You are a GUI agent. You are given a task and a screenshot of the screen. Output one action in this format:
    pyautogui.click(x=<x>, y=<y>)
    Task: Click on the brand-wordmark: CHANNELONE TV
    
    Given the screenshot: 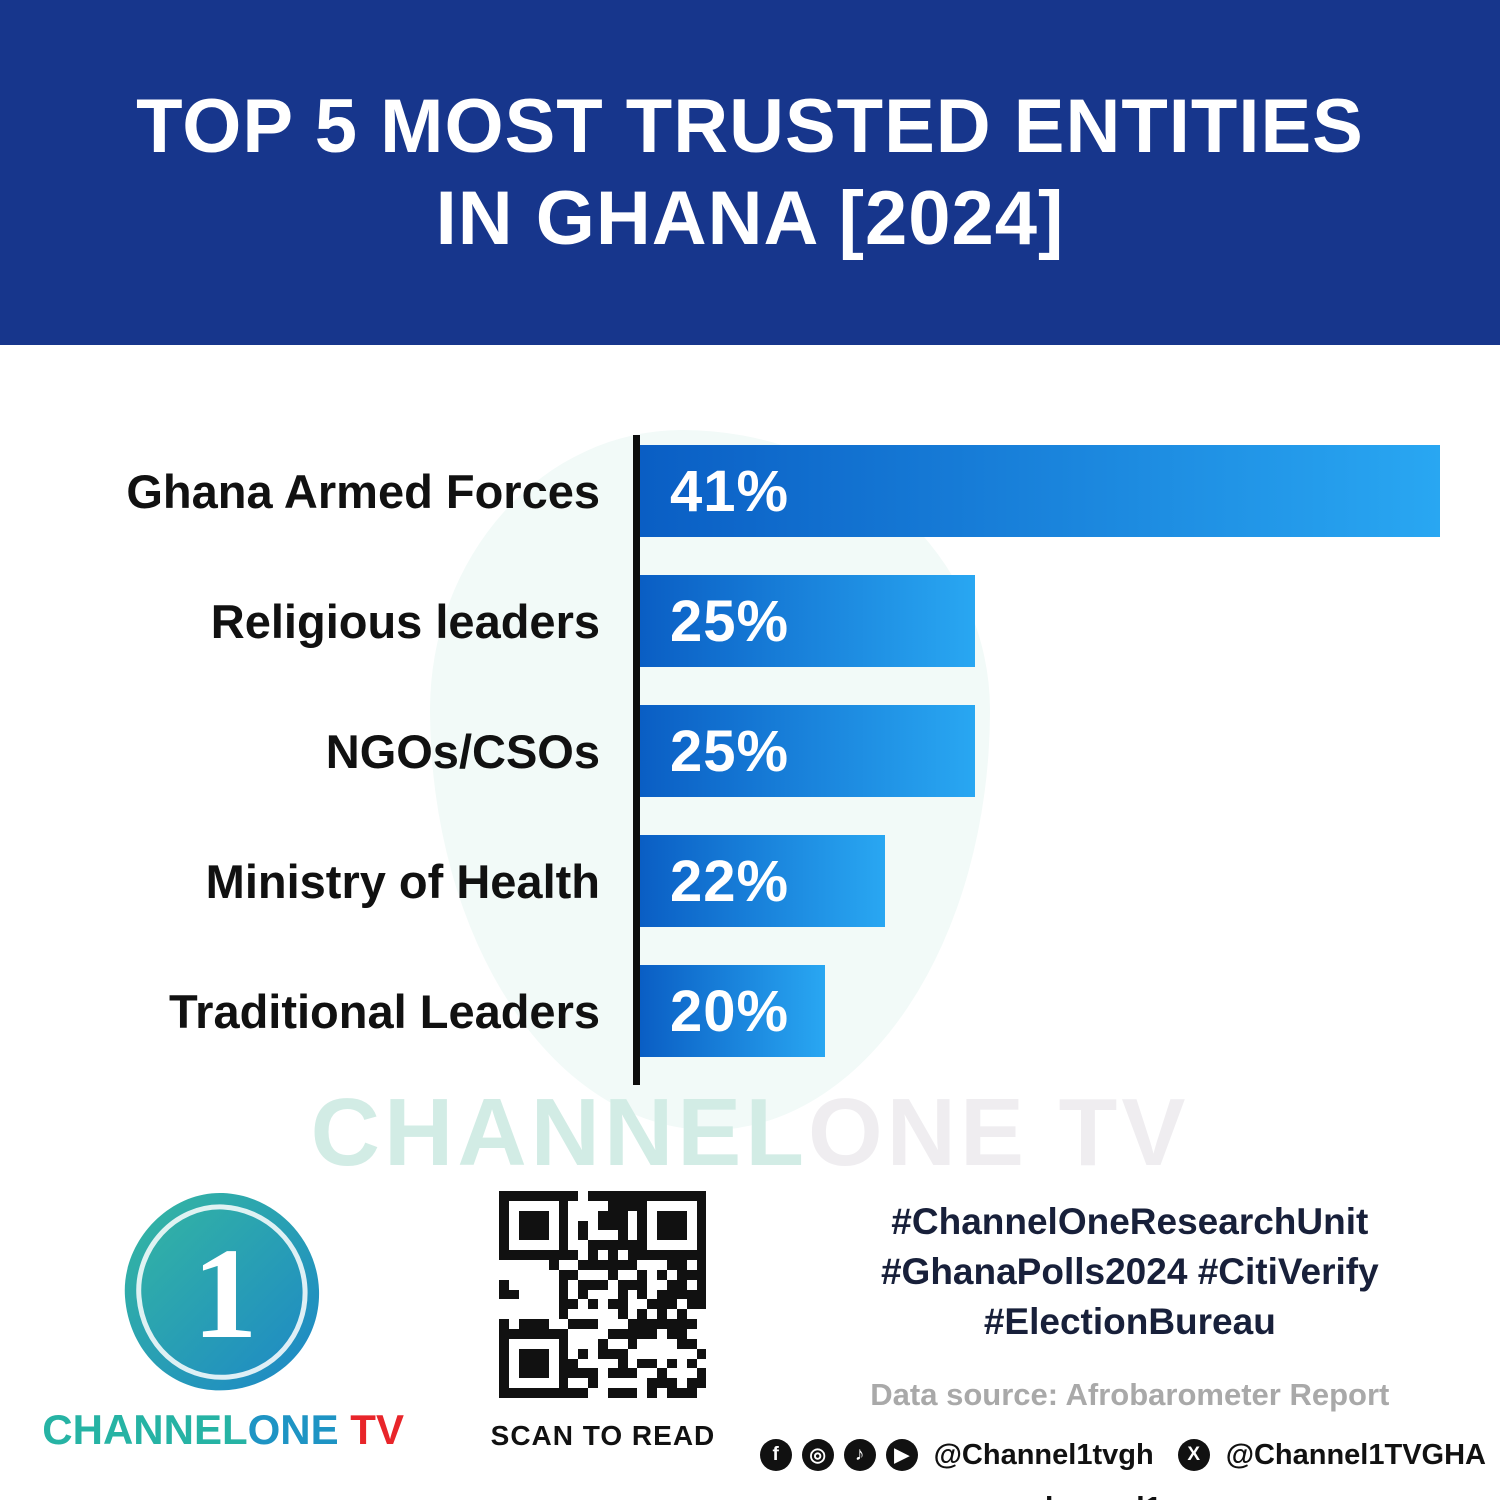 What is the action you would take?
    pyautogui.click(x=223, y=1430)
    